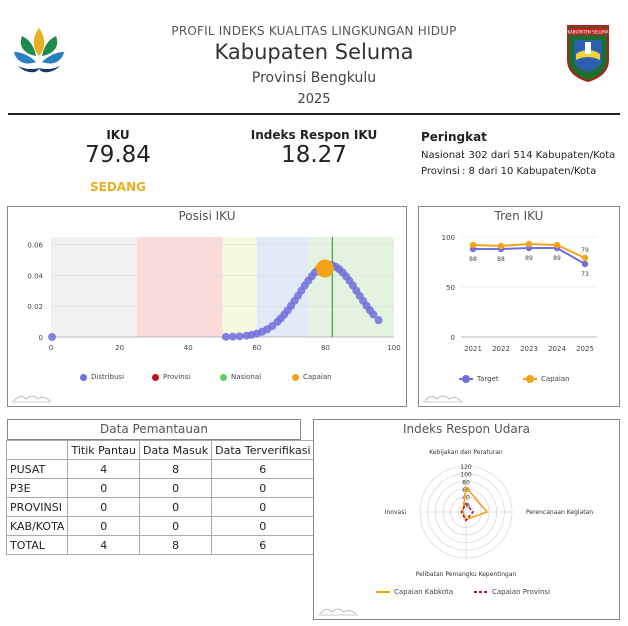  Describe the element at coordinates (588, 53) in the screenshot. I see `seluma-emblem: KABUPATEN SELUMA` at that location.